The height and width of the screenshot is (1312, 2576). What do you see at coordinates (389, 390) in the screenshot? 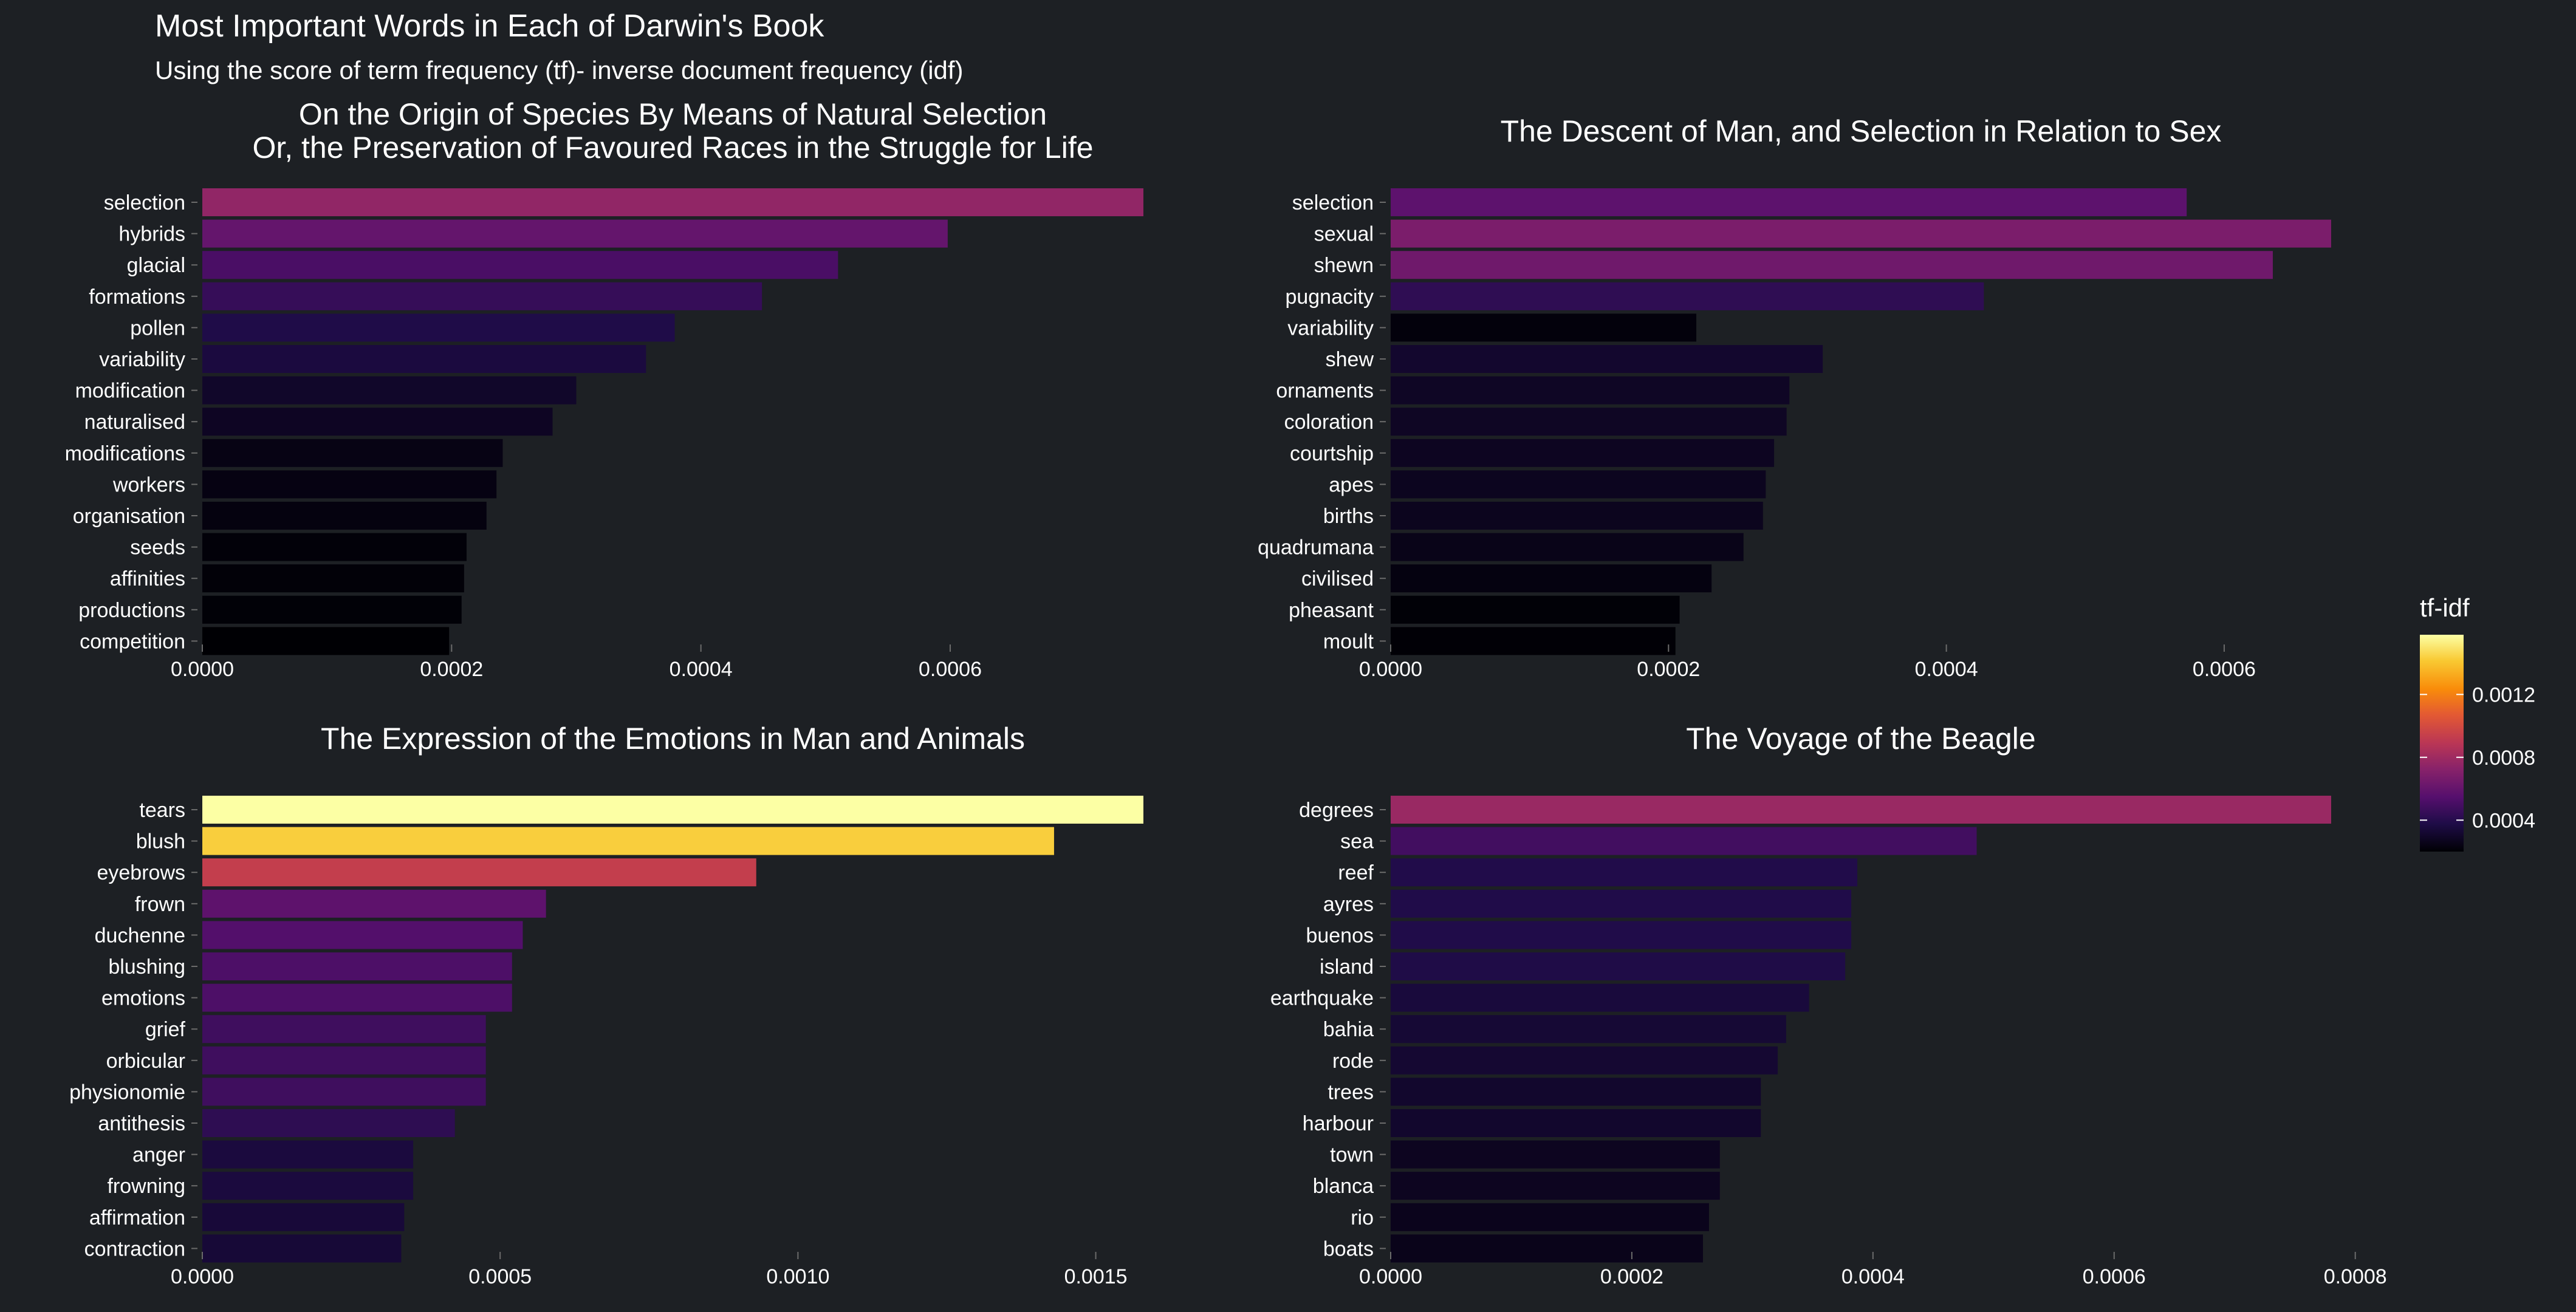
I see `bar-modification` at bounding box center [389, 390].